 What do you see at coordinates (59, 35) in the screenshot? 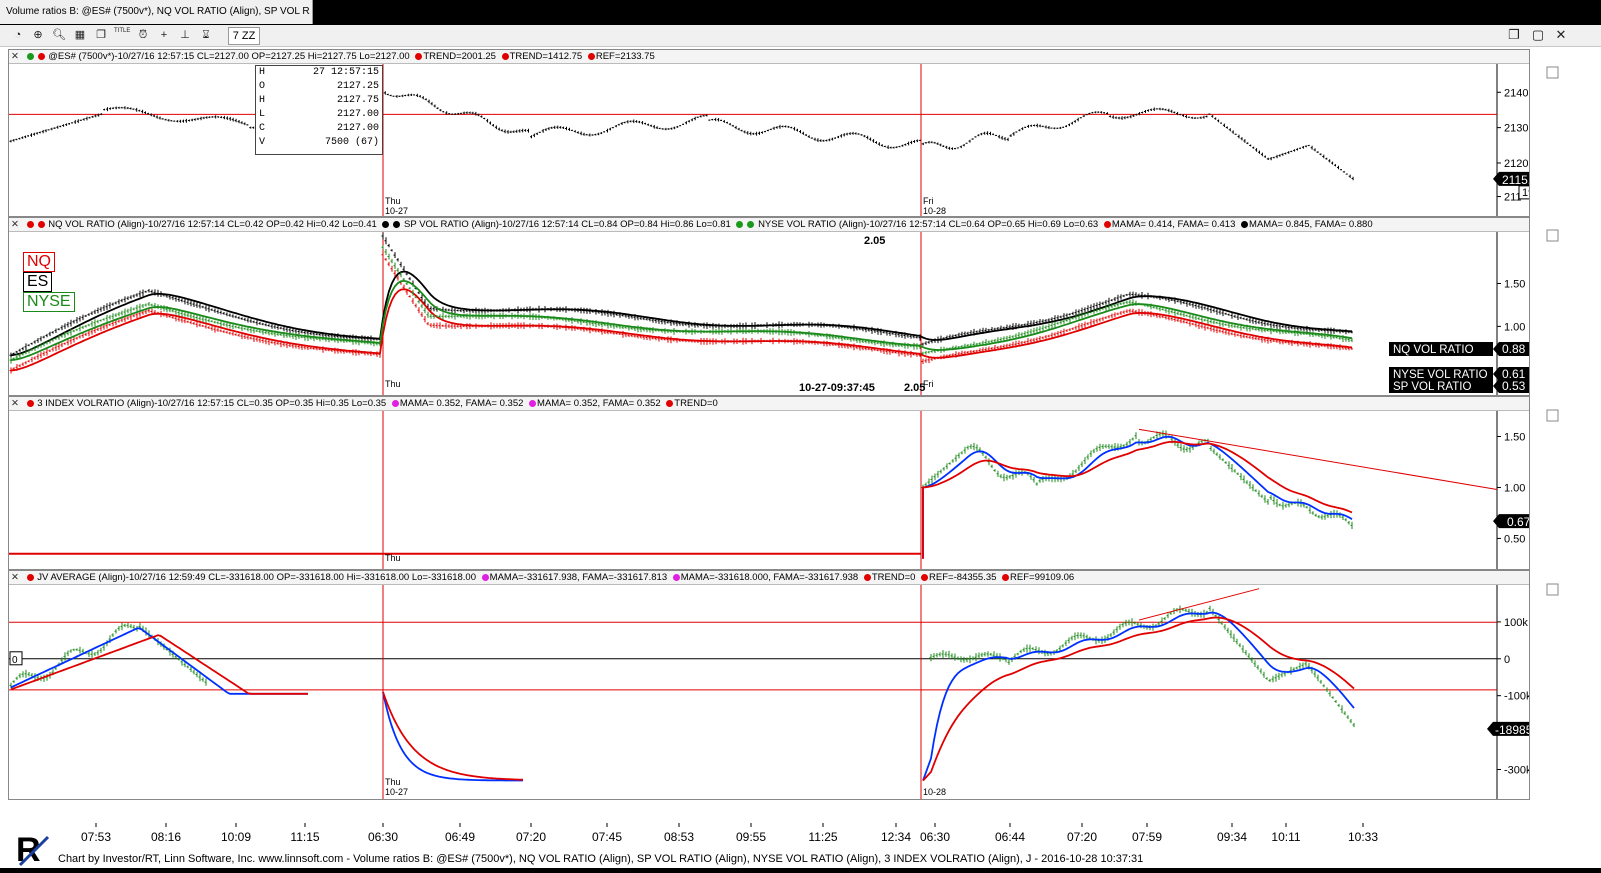
I see `zoom-icon: 🔍︎` at bounding box center [59, 35].